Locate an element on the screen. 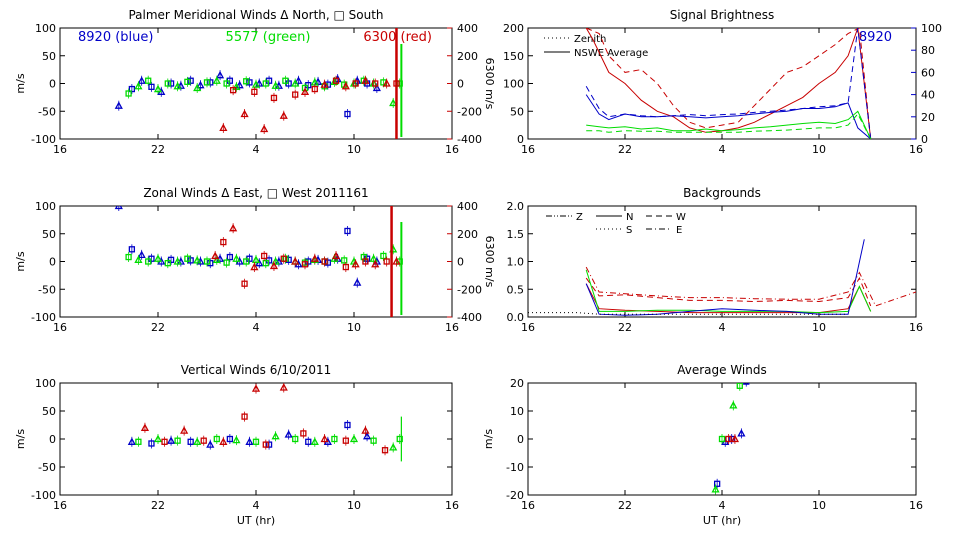  meridional-annotation: 5577 (green) is located at coordinates (268, 37).